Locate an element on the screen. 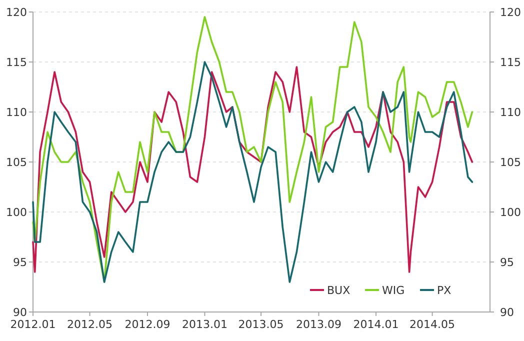 This screenshot has height=341, width=524. y2-tick-label: 120 is located at coordinates (510, 12).